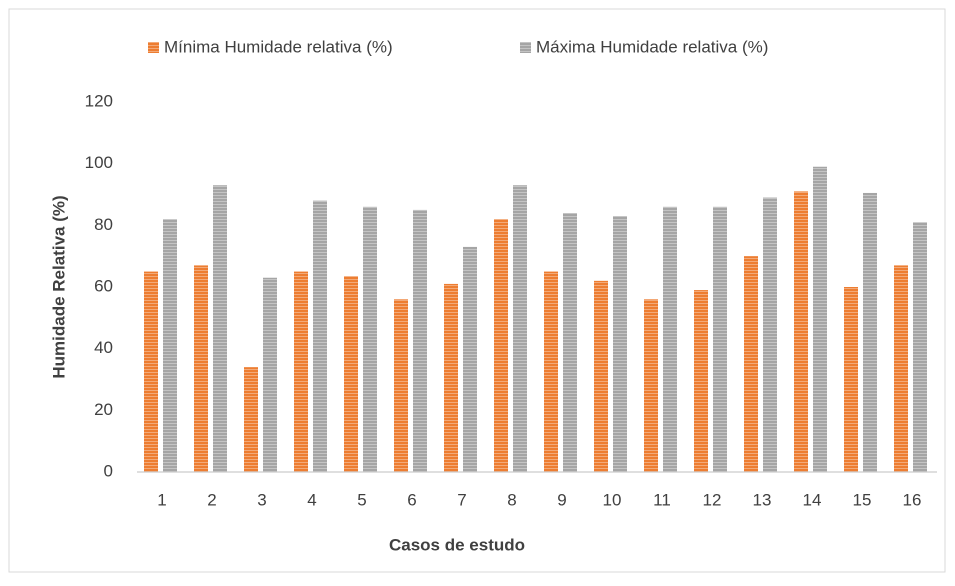 Image resolution: width=955 pixels, height=586 pixels. I want to click on x-tick-label: 2, so click(211, 499).